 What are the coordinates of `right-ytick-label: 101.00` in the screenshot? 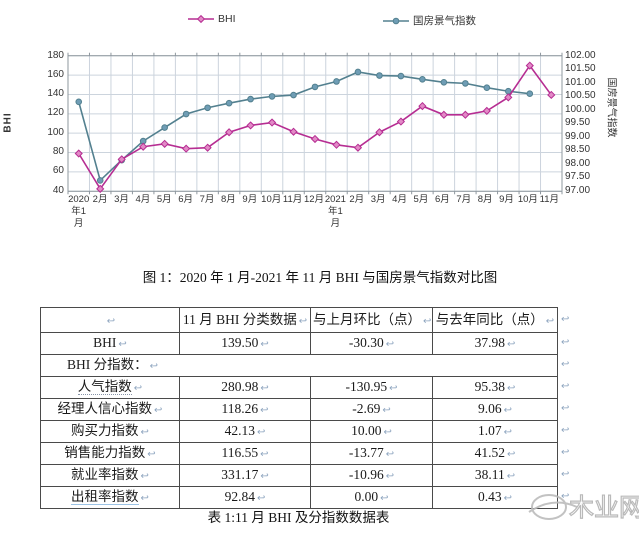 It's located at (580, 82).